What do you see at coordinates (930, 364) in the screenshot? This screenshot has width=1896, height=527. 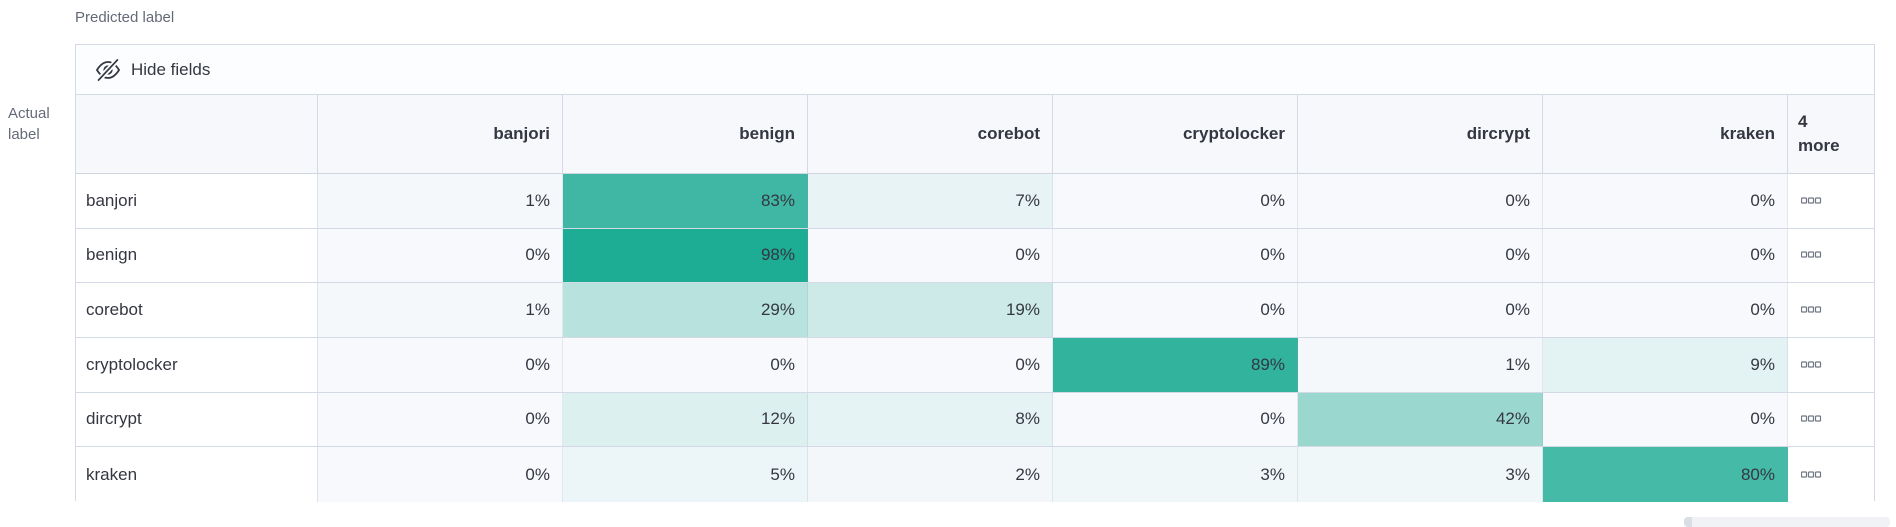 I see `cell-cryptolocker-corebot: 0%` at bounding box center [930, 364].